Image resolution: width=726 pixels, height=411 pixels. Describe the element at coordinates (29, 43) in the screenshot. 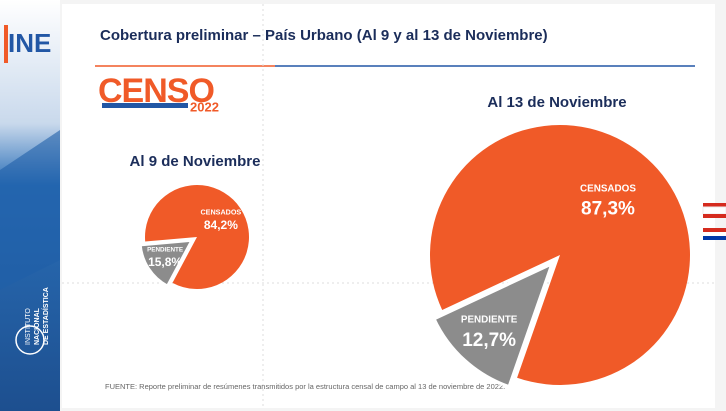

I see `logo: INE` at that location.